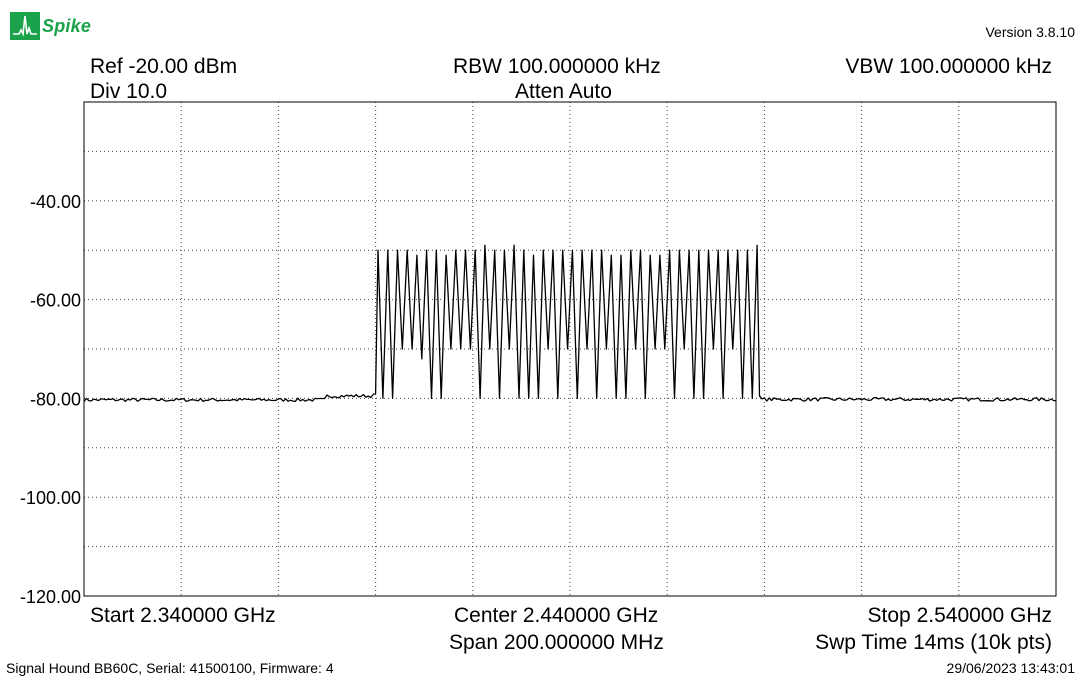 Image resolution: width=1083 pixels, height=679 pixels. I want to click on atten-label: Atten Auto, so click(563, 91).